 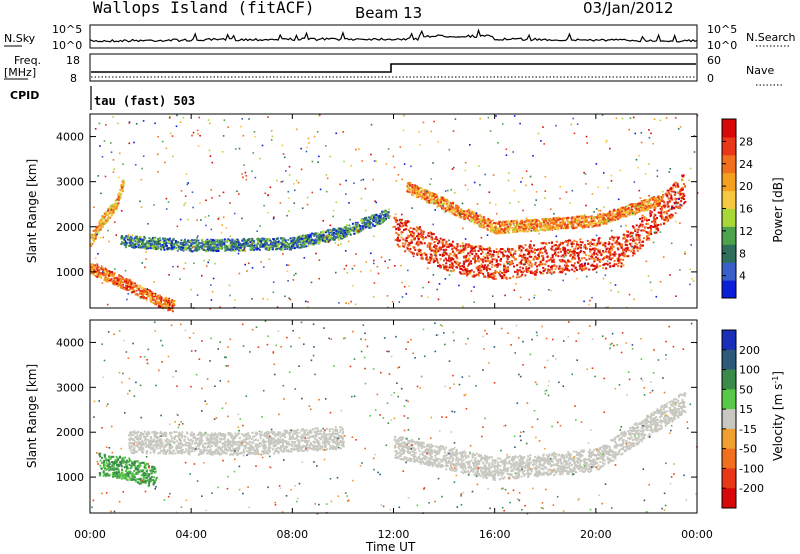 I want to click on cpid-strip: CPID tau (fast) 503, so click(x=102, y=98).